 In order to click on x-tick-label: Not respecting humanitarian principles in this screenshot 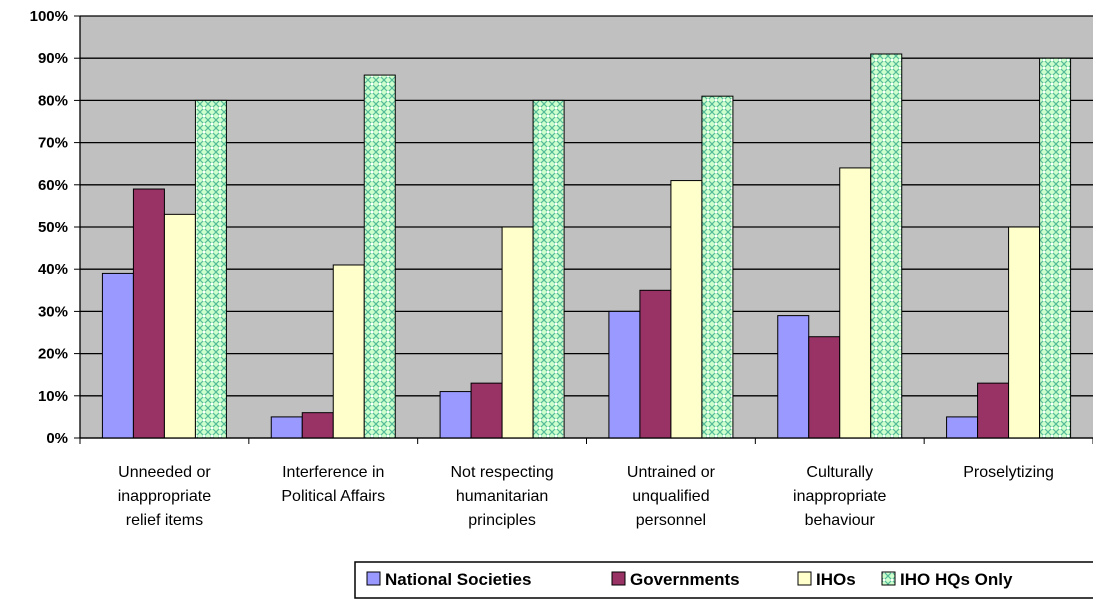, I will do `click(501, 496)`.